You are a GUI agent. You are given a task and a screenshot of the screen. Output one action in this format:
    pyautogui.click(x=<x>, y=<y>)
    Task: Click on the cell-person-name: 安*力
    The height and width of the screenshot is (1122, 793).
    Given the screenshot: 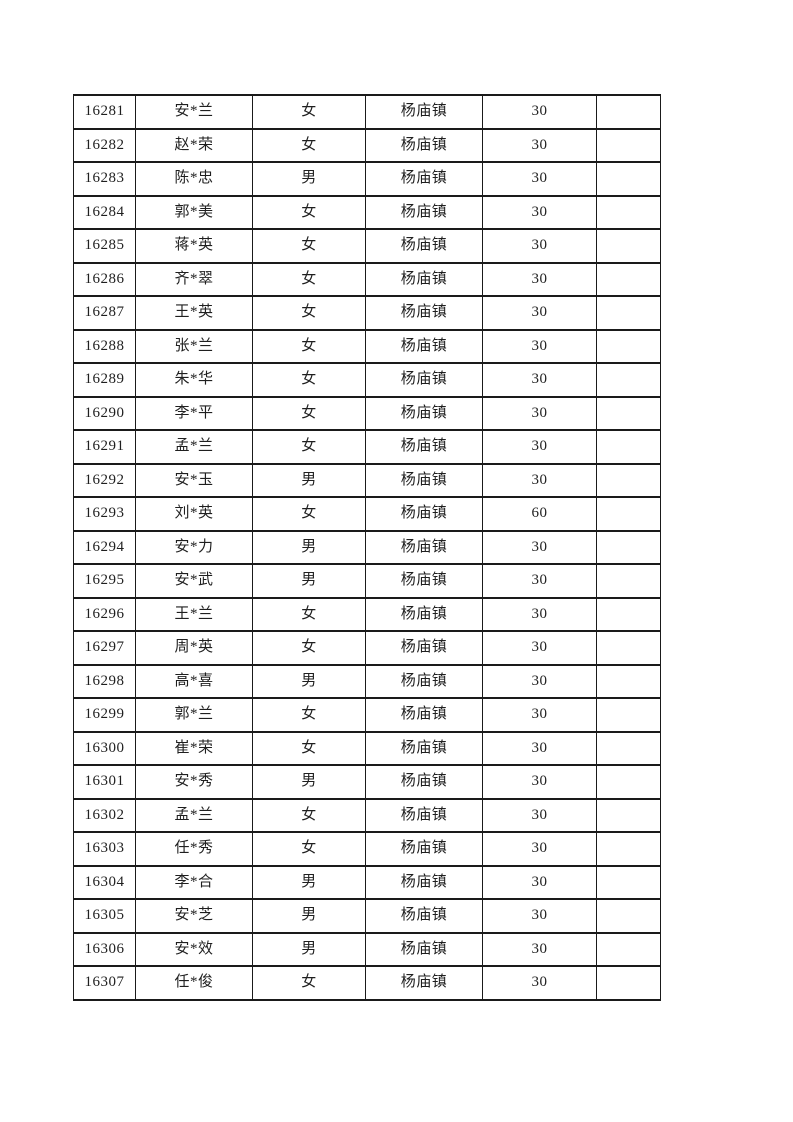 What is the action you would take?
    pyautogui.click(x=194, y=547)
    